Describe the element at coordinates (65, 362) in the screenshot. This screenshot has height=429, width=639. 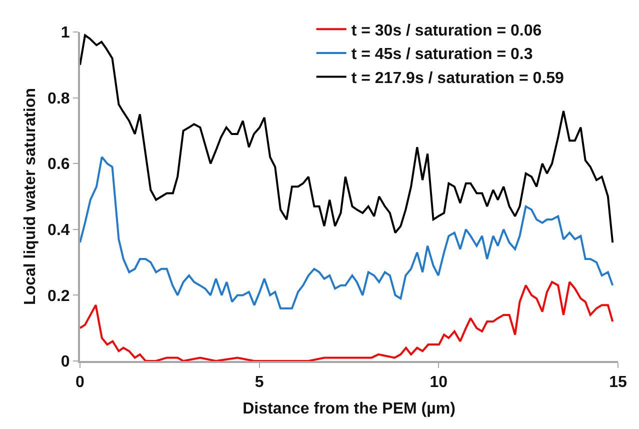
I see `y-tick-label: 0` at that location.